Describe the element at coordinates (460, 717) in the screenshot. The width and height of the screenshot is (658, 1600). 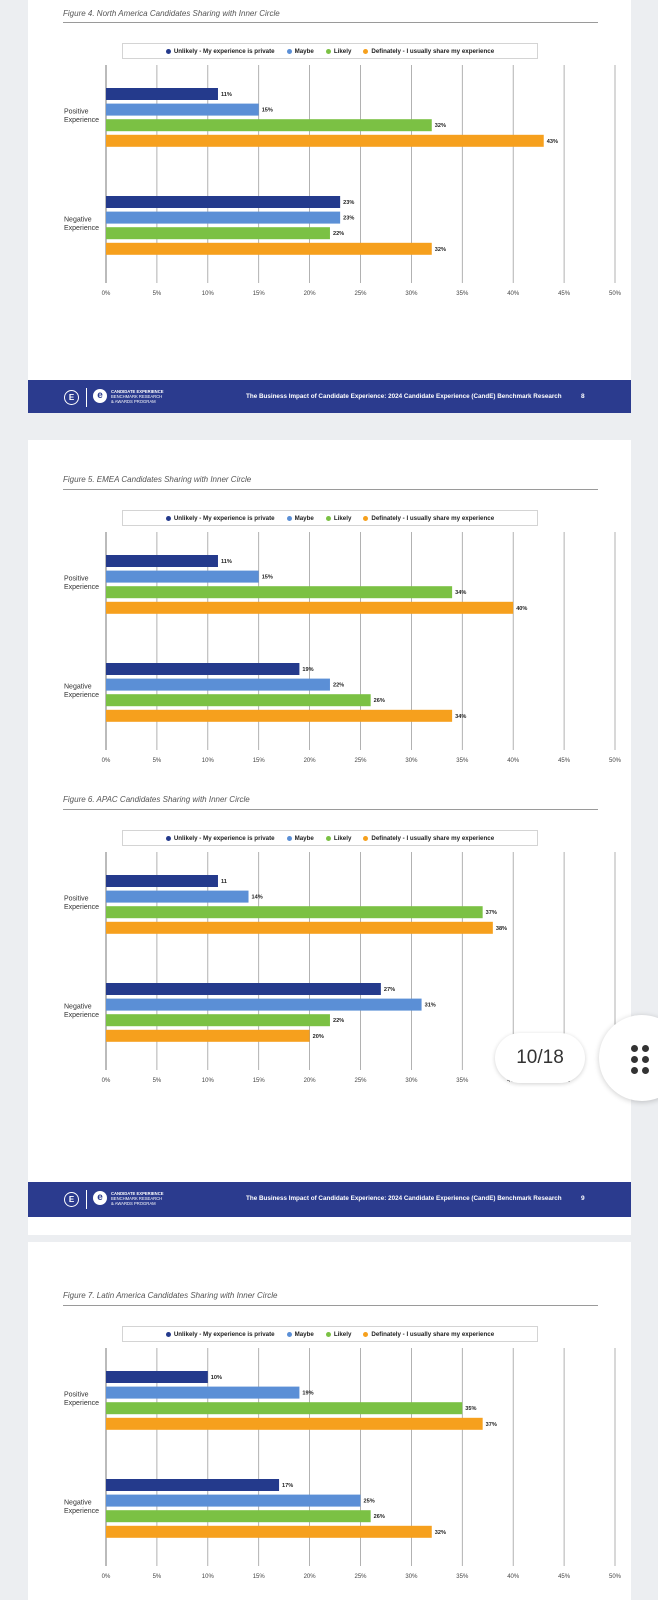
I see `data-label: 34%` at that location.